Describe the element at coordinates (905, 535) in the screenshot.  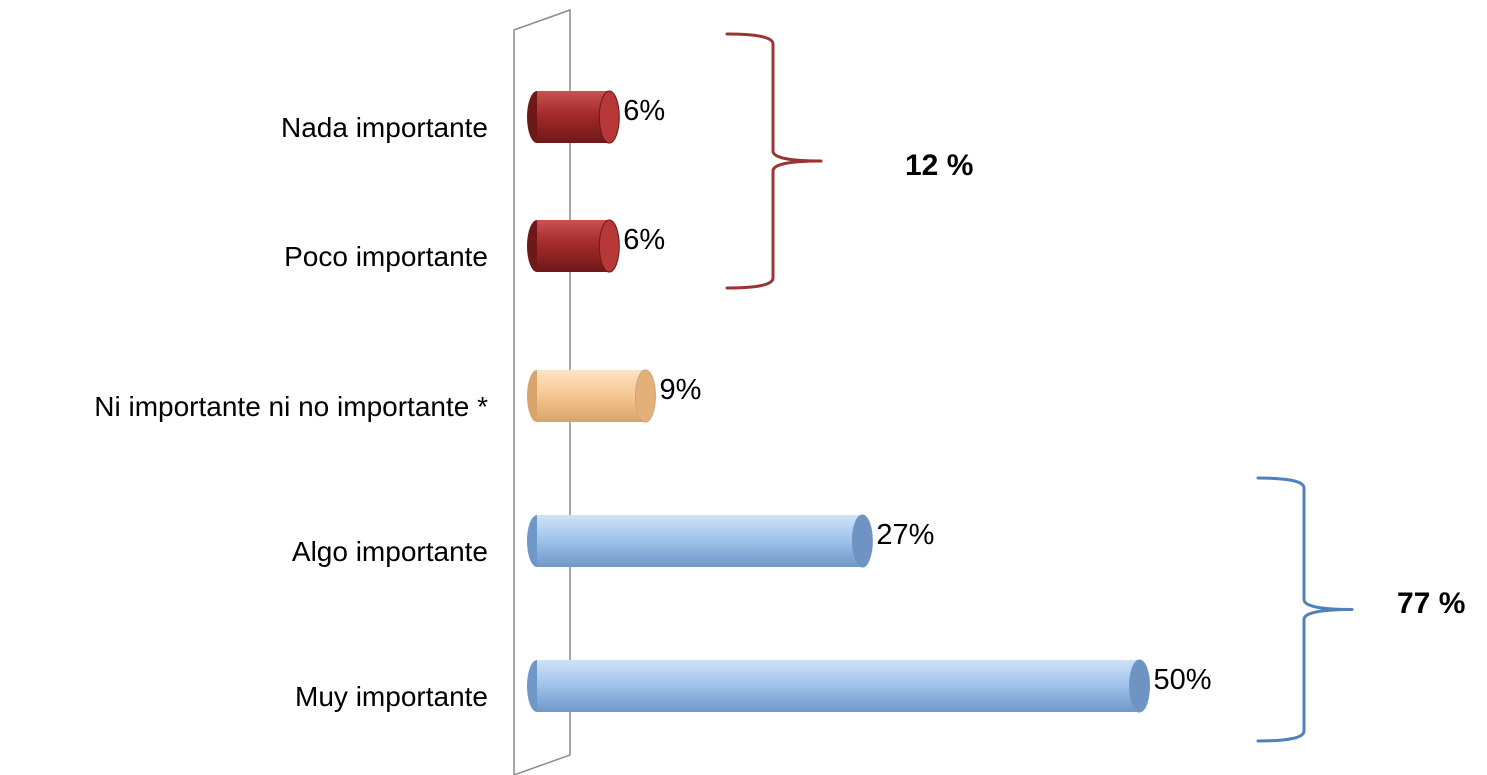
I see `value-label: 27%` at that location.